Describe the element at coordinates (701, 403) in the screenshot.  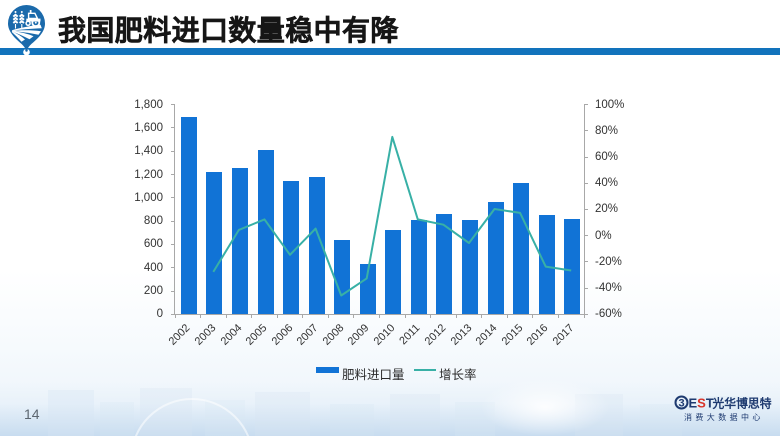
I see `svg-text: EST` at that location.